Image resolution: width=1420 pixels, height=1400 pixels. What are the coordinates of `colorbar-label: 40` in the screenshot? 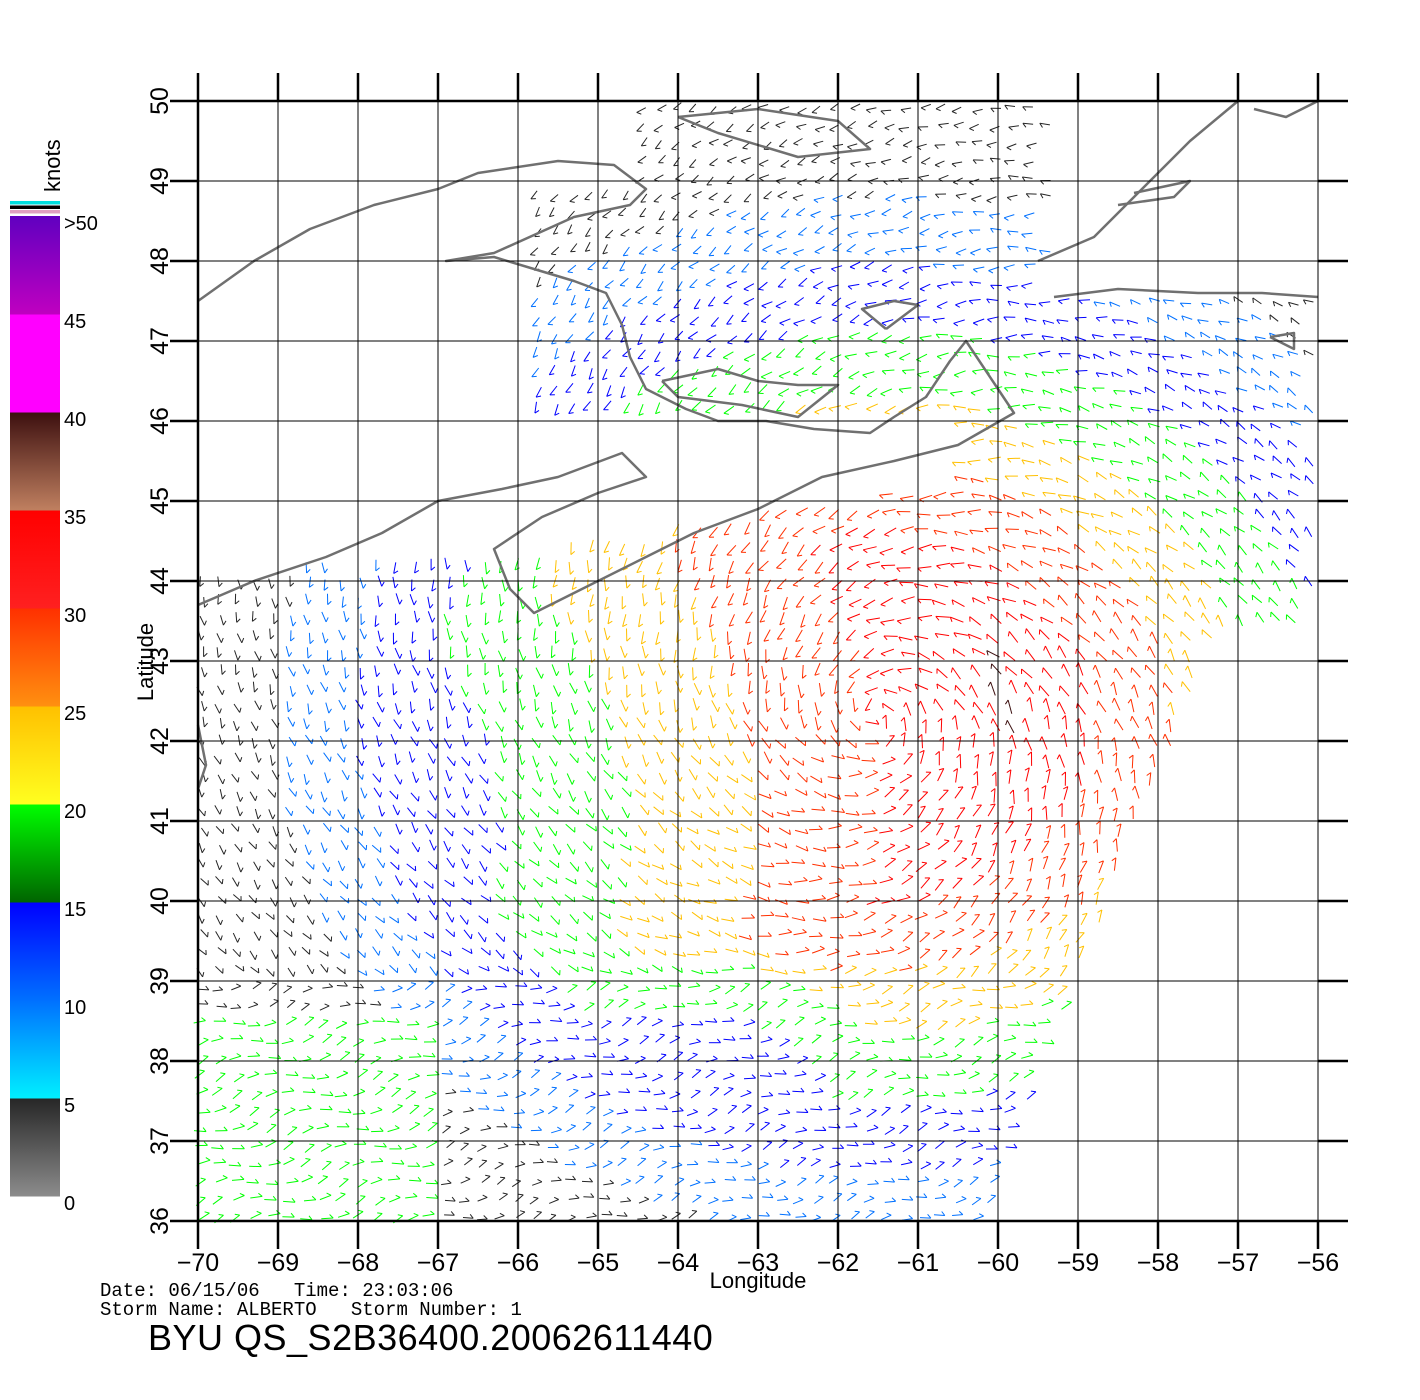 It's located at (75, 420).